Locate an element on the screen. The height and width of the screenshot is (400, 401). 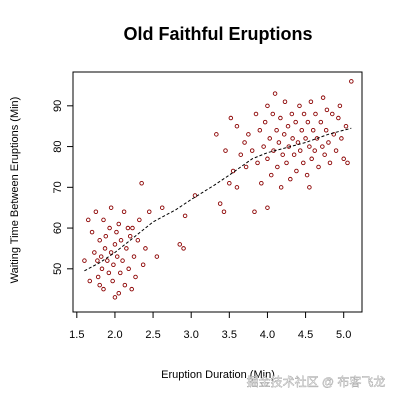
x-tick-label: 5.0 is located at coordinates (343, 335).